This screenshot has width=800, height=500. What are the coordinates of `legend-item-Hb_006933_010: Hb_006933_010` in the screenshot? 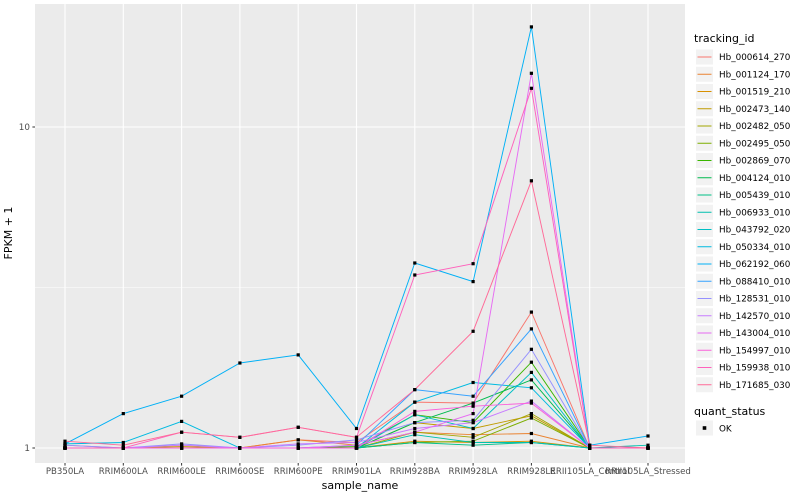 It's located at (743, 212).